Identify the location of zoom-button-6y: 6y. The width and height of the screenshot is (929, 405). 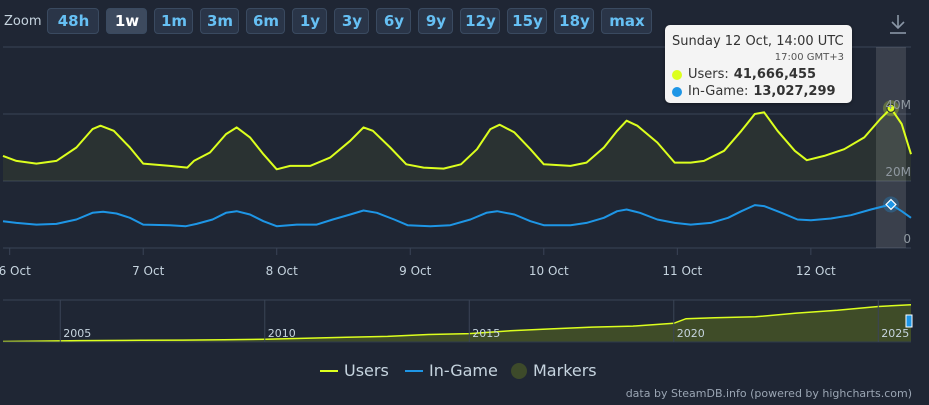
(394, 21).